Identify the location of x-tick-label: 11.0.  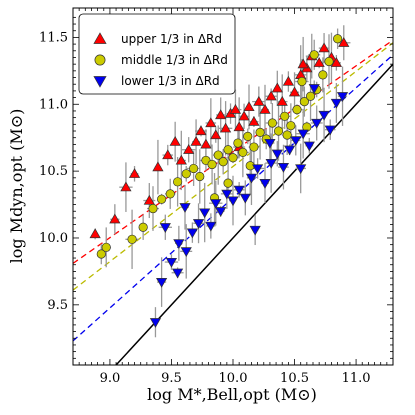
(356, 378).